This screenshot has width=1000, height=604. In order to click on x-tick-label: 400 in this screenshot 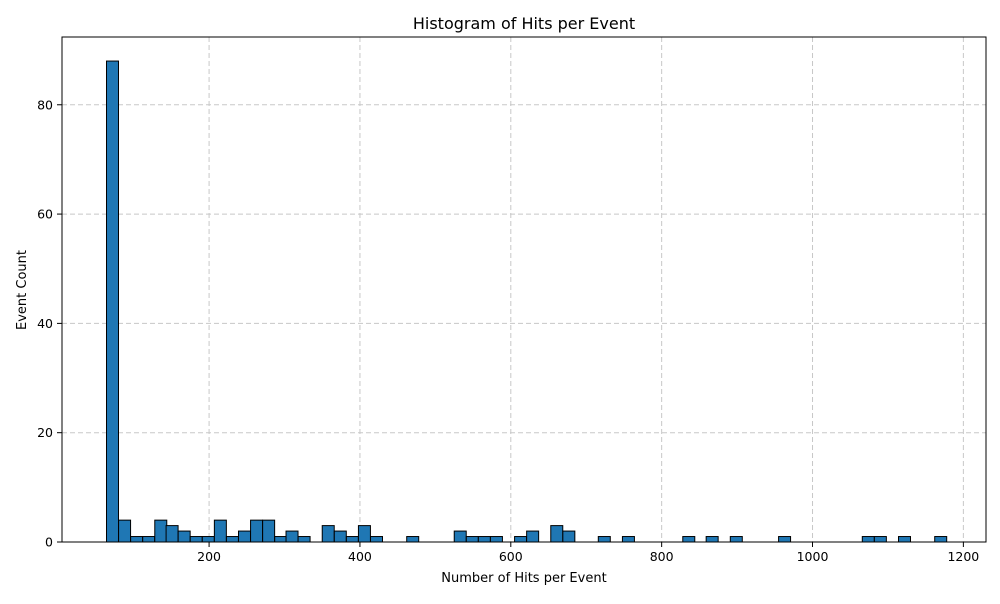, I will do `click(360, 556)`.